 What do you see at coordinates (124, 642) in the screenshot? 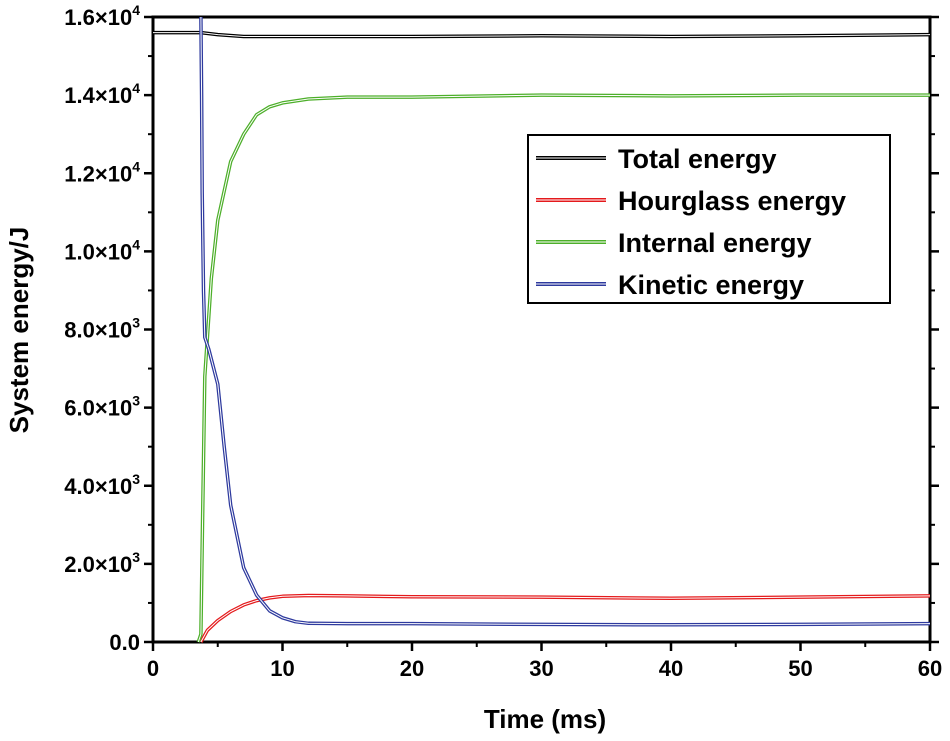
I see `y-tick-label: 0.0` at bounding box center [124, 642].